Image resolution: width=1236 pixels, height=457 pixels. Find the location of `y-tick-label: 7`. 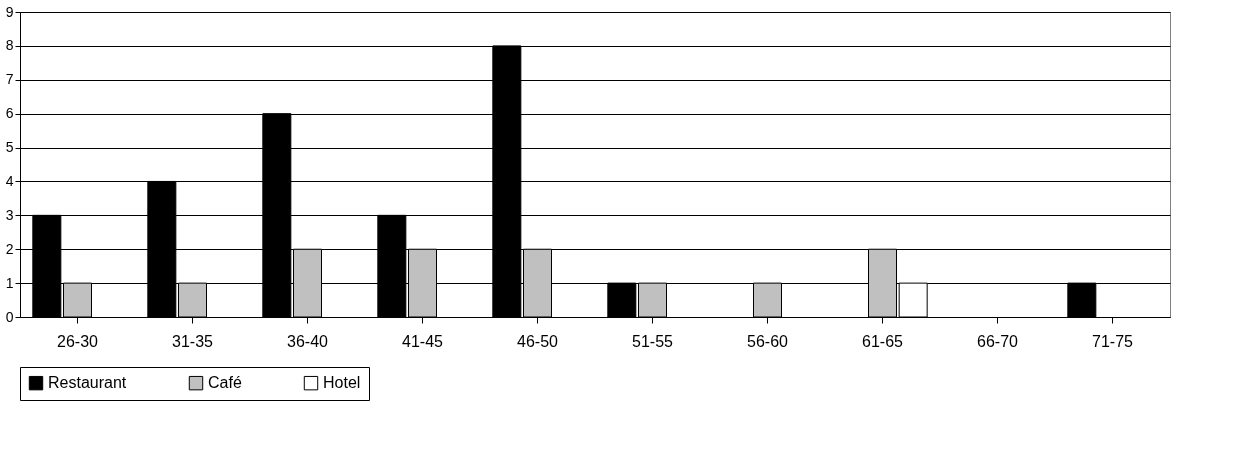

y-tick-label: 7 is located at coordinates (9, 79).